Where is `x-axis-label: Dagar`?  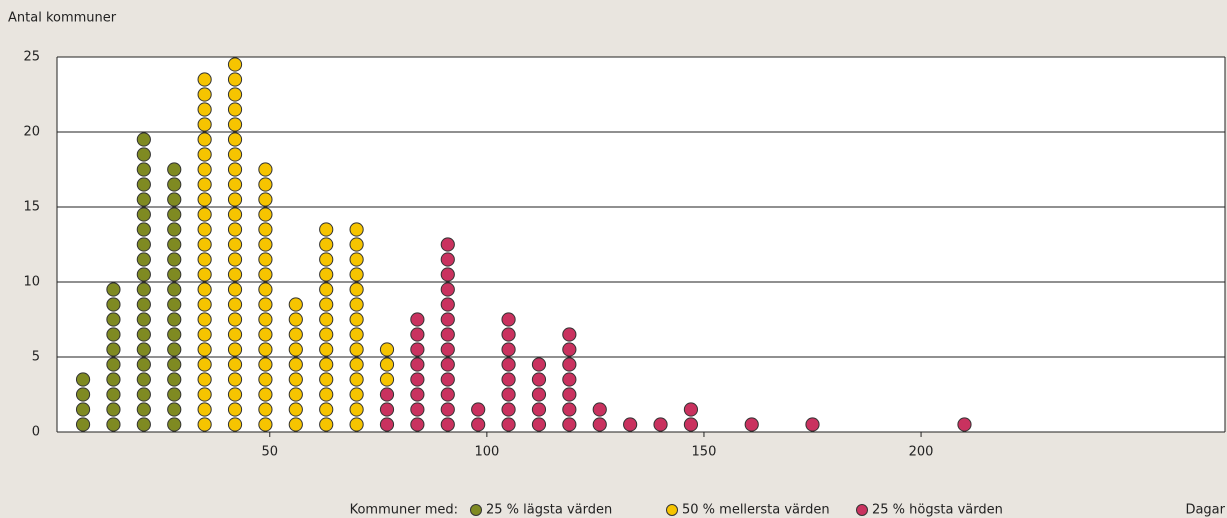 x-axis-label: Dagar is located at coordinates (1205, 510).